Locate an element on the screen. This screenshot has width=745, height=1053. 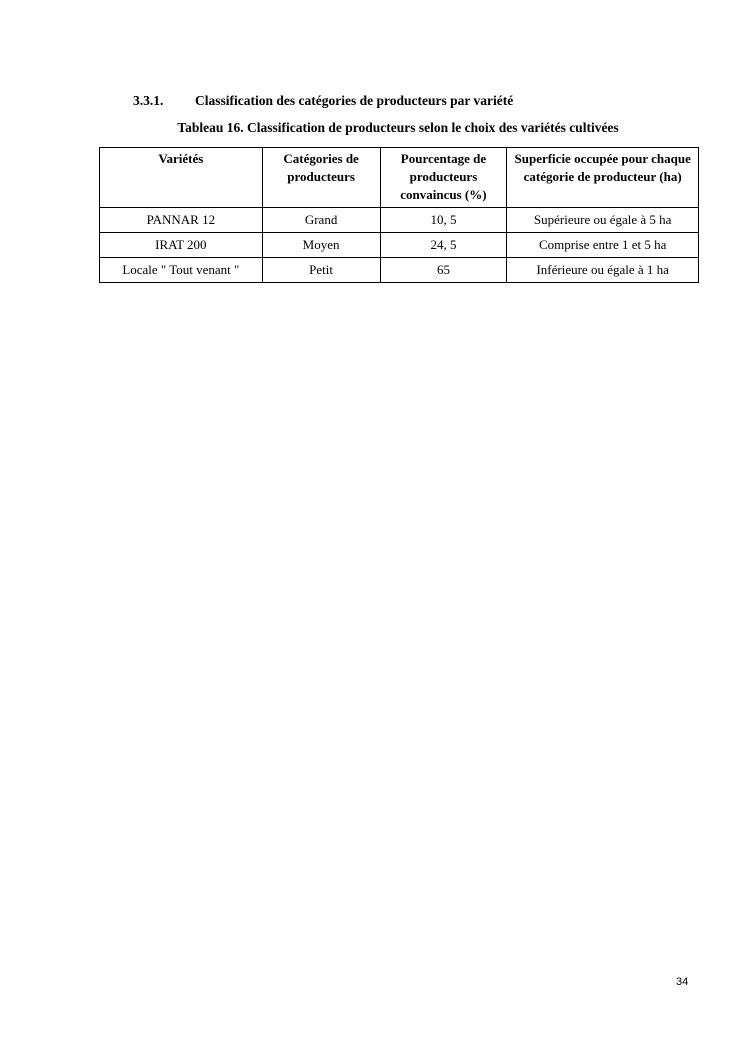
page-number: 34 is located at coordinates (682, 982).